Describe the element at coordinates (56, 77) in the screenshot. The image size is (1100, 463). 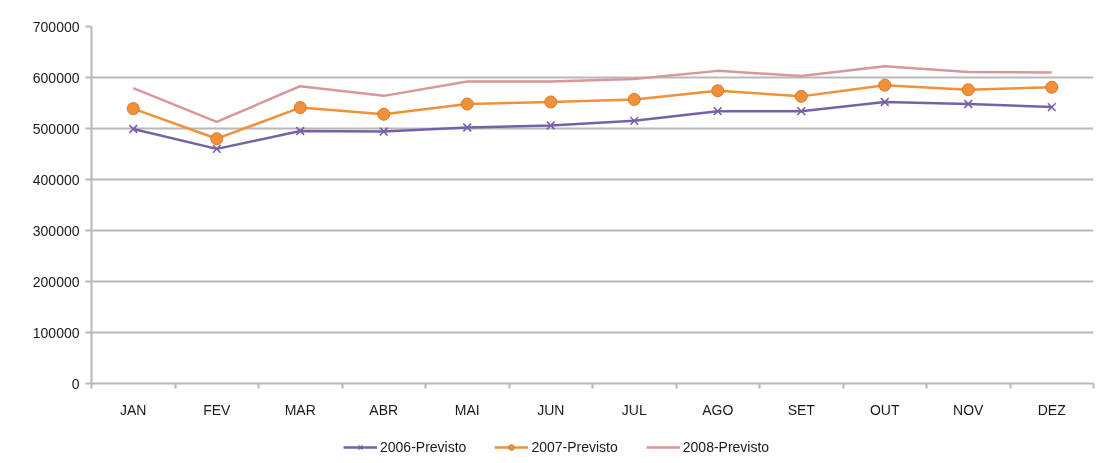
I see `y-tick-label: 600000` at that location.